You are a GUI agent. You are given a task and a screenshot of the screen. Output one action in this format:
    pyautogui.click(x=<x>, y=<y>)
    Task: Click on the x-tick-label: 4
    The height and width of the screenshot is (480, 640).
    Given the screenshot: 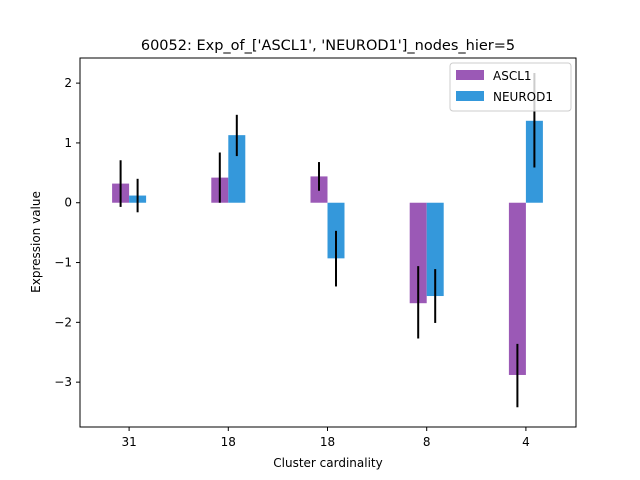 What is the action you would take?
    pyautogui.click(x=526, y=442)
    